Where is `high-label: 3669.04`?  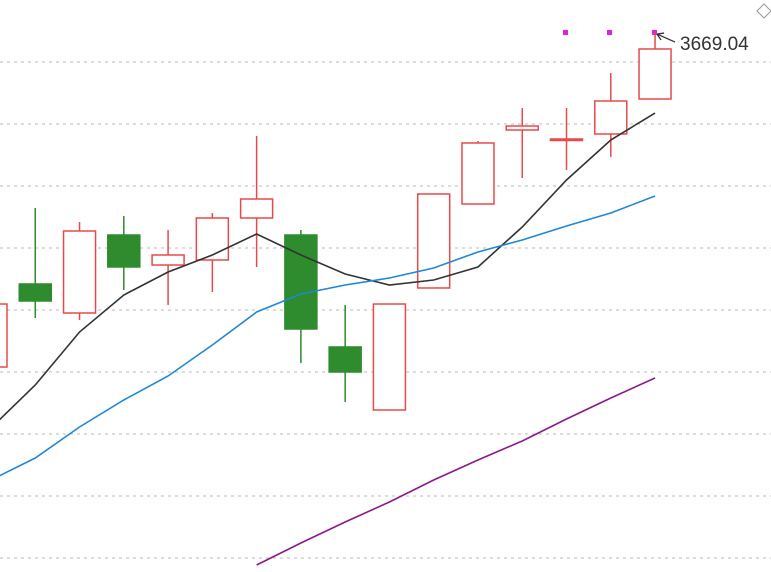
high-label: 3669.04 is located at coordinates (714, 44).